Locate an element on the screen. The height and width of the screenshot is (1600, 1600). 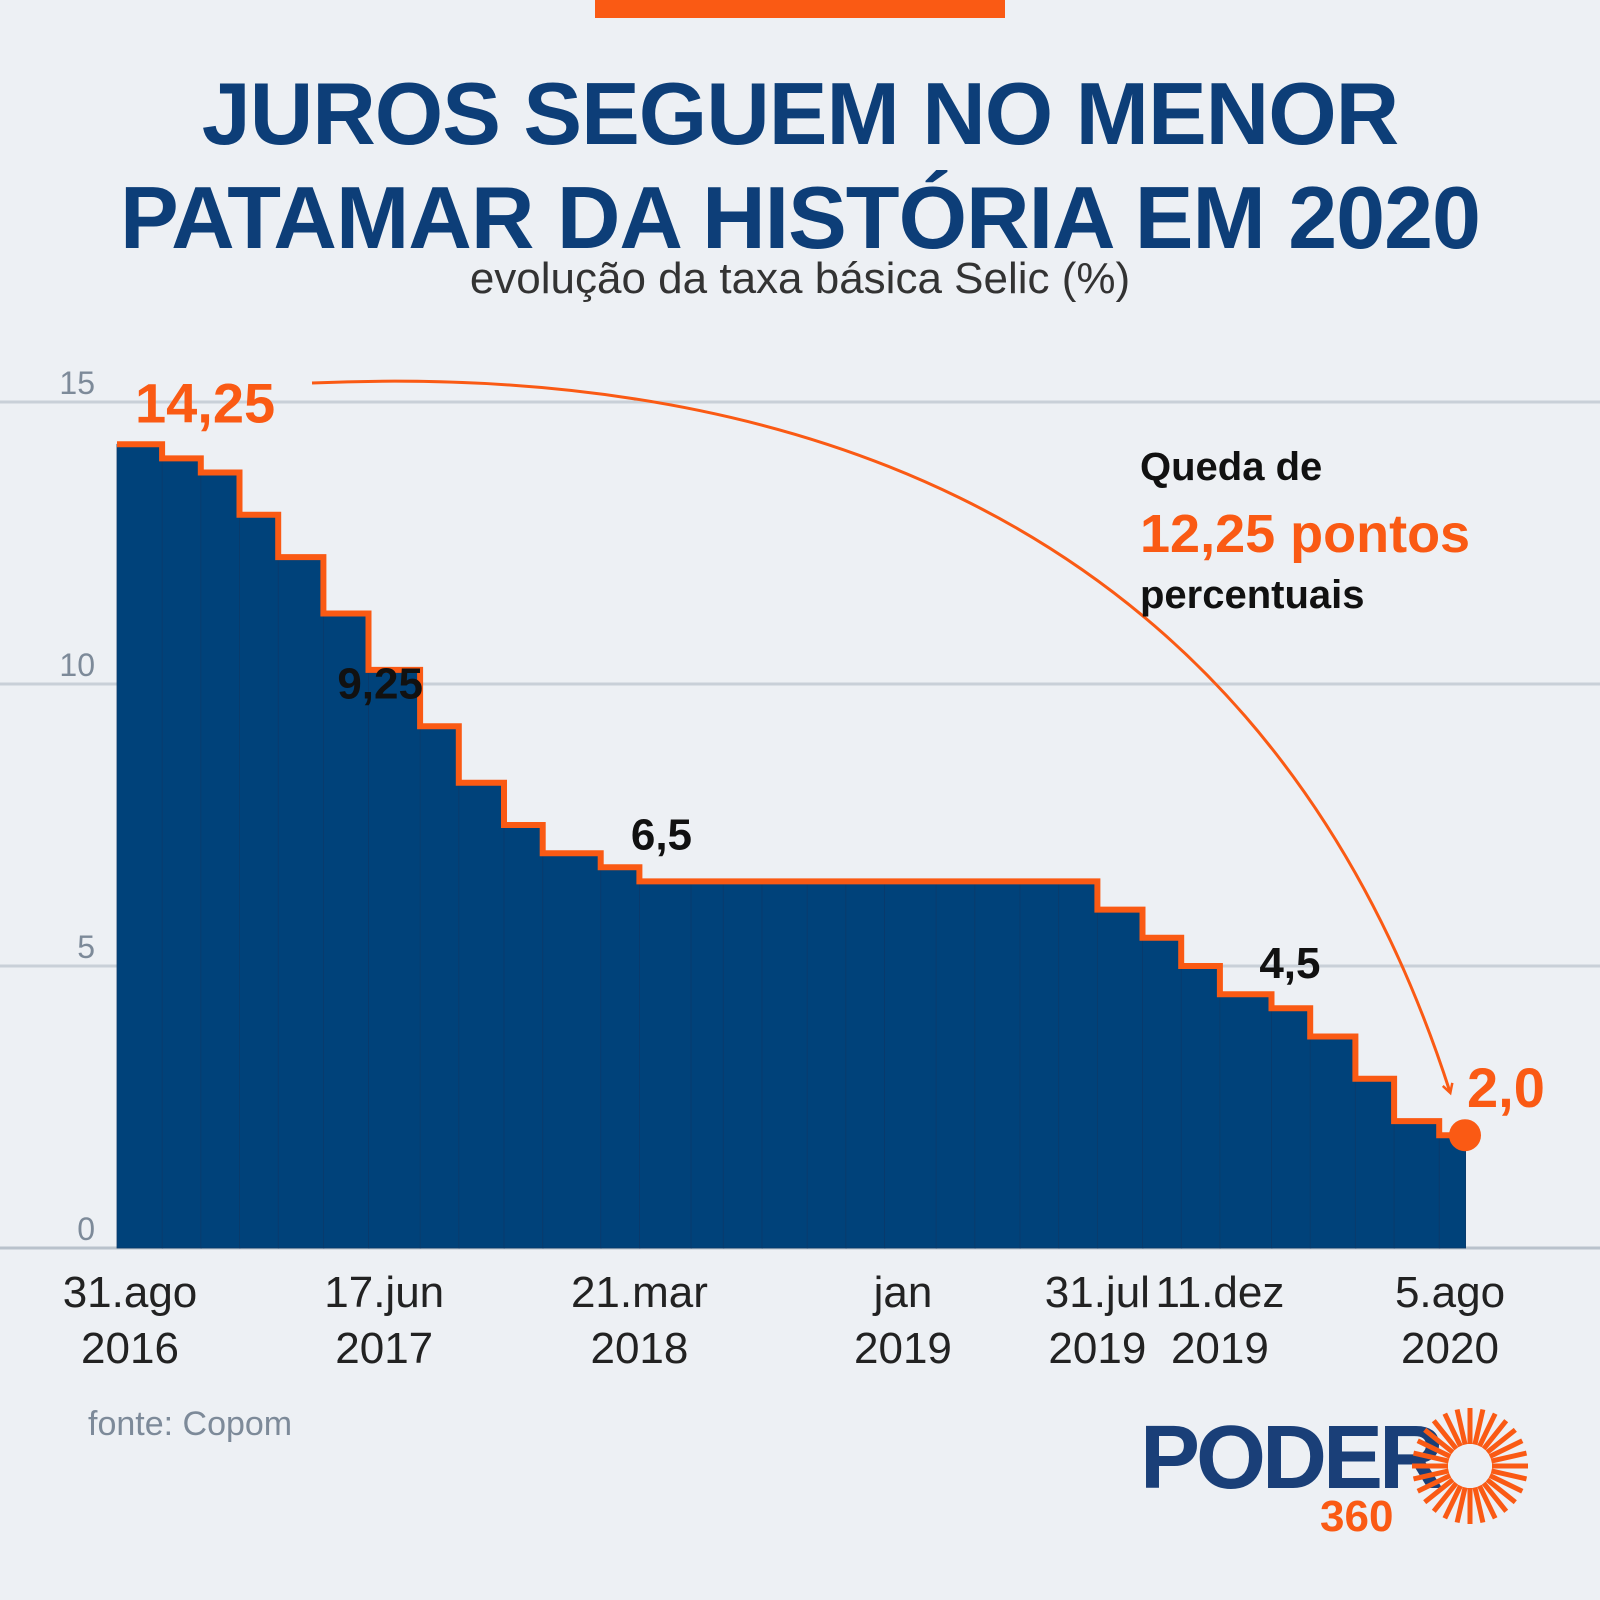
y-tick-label: 0 is located at coordinates (86, 1229).